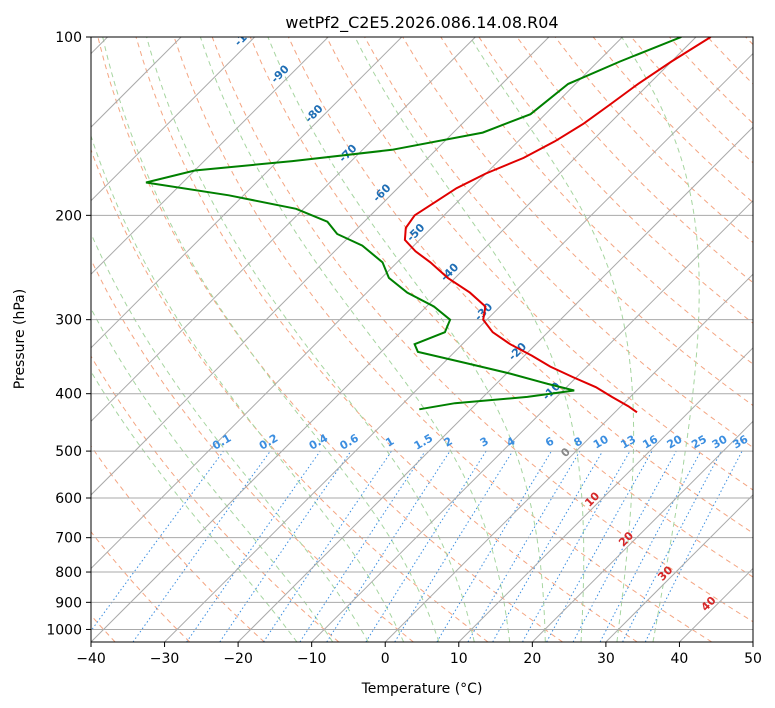 The width and height of the screenshot is (775, 708). Describe the element at coordinates (20, 339) in the screenshot. I see `y-axis-label: Pressure (hPa)` at that location.